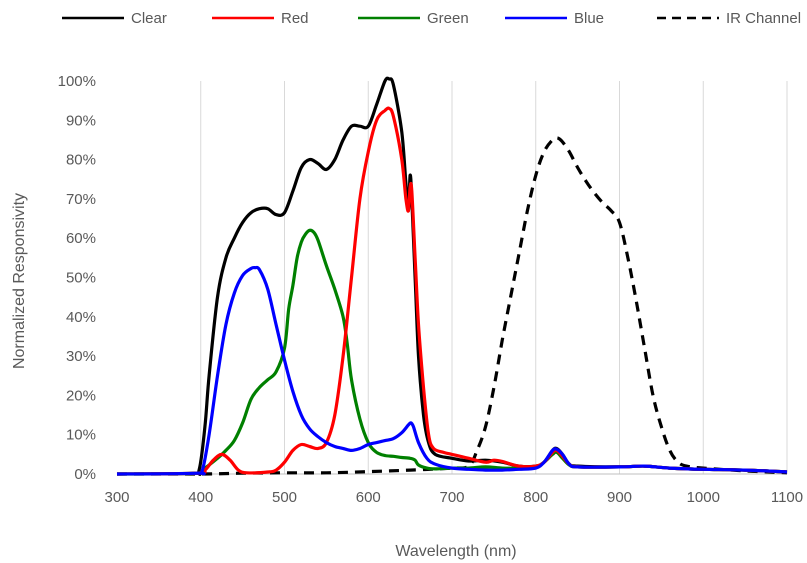 This screenshot has width=807, height=563. Describe the element at coordinates (116, 497) in the screenshot. I see `x-tick-300: 300` at that location.